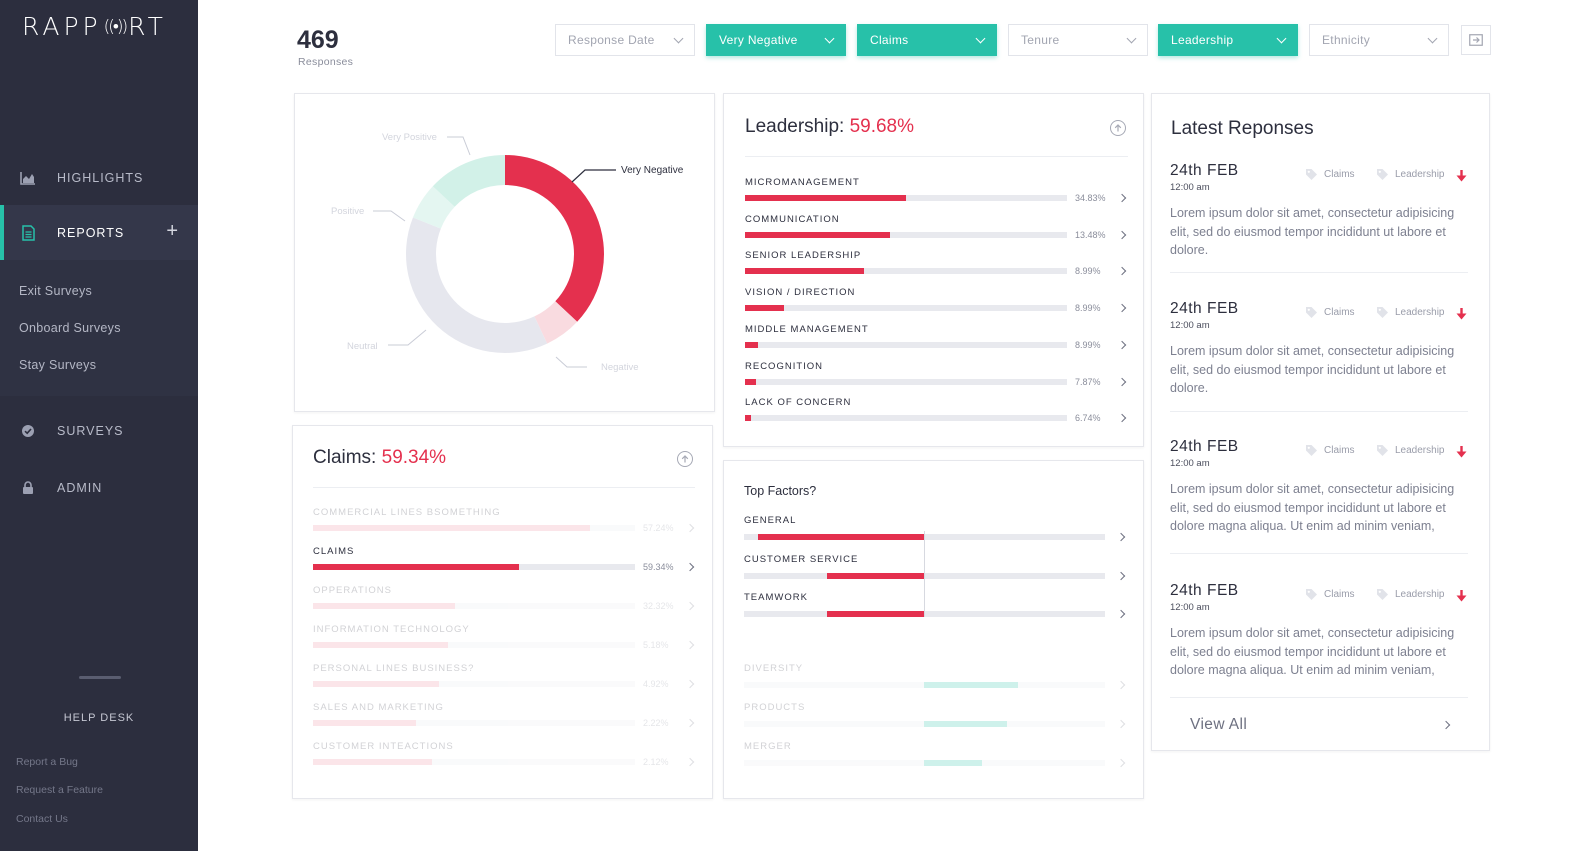  What do you see at coordinates (937, 376) in the screenshot?
I see `leadership-row: RECOGNITION 7.87%` at bounding box center [937, 376].